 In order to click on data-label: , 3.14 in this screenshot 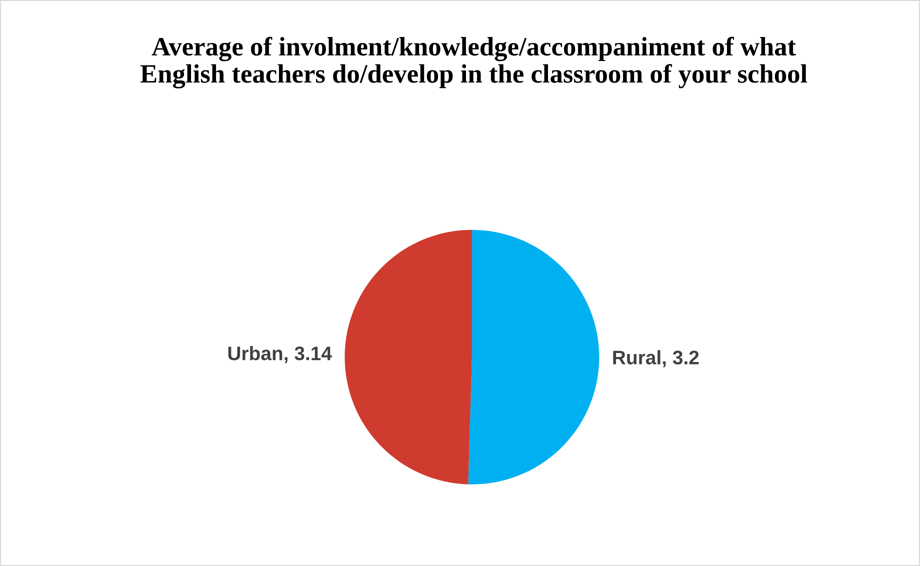, I will do `click(308, 355)`.